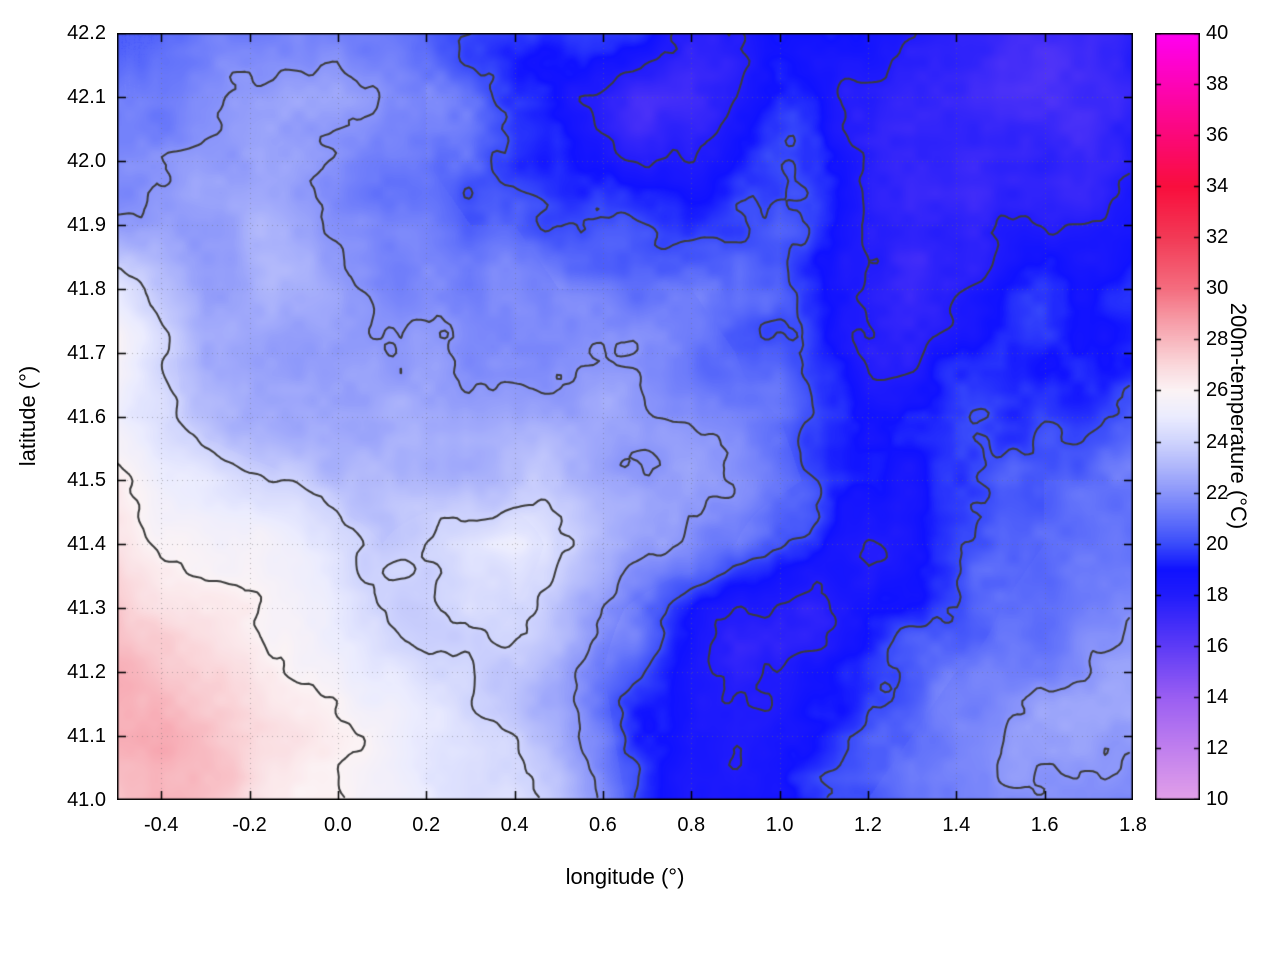  I want to click on colorbar-tick-label: 26, so click(1217, 390).